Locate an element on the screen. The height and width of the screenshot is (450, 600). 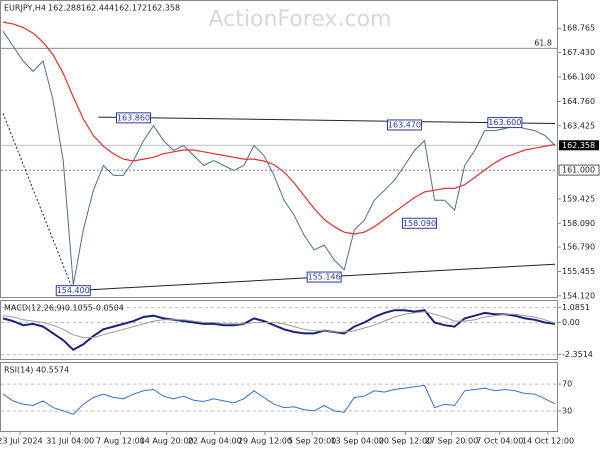
x-tick-label: 31 Jul 04:00 is located at coordinates (70, 441).